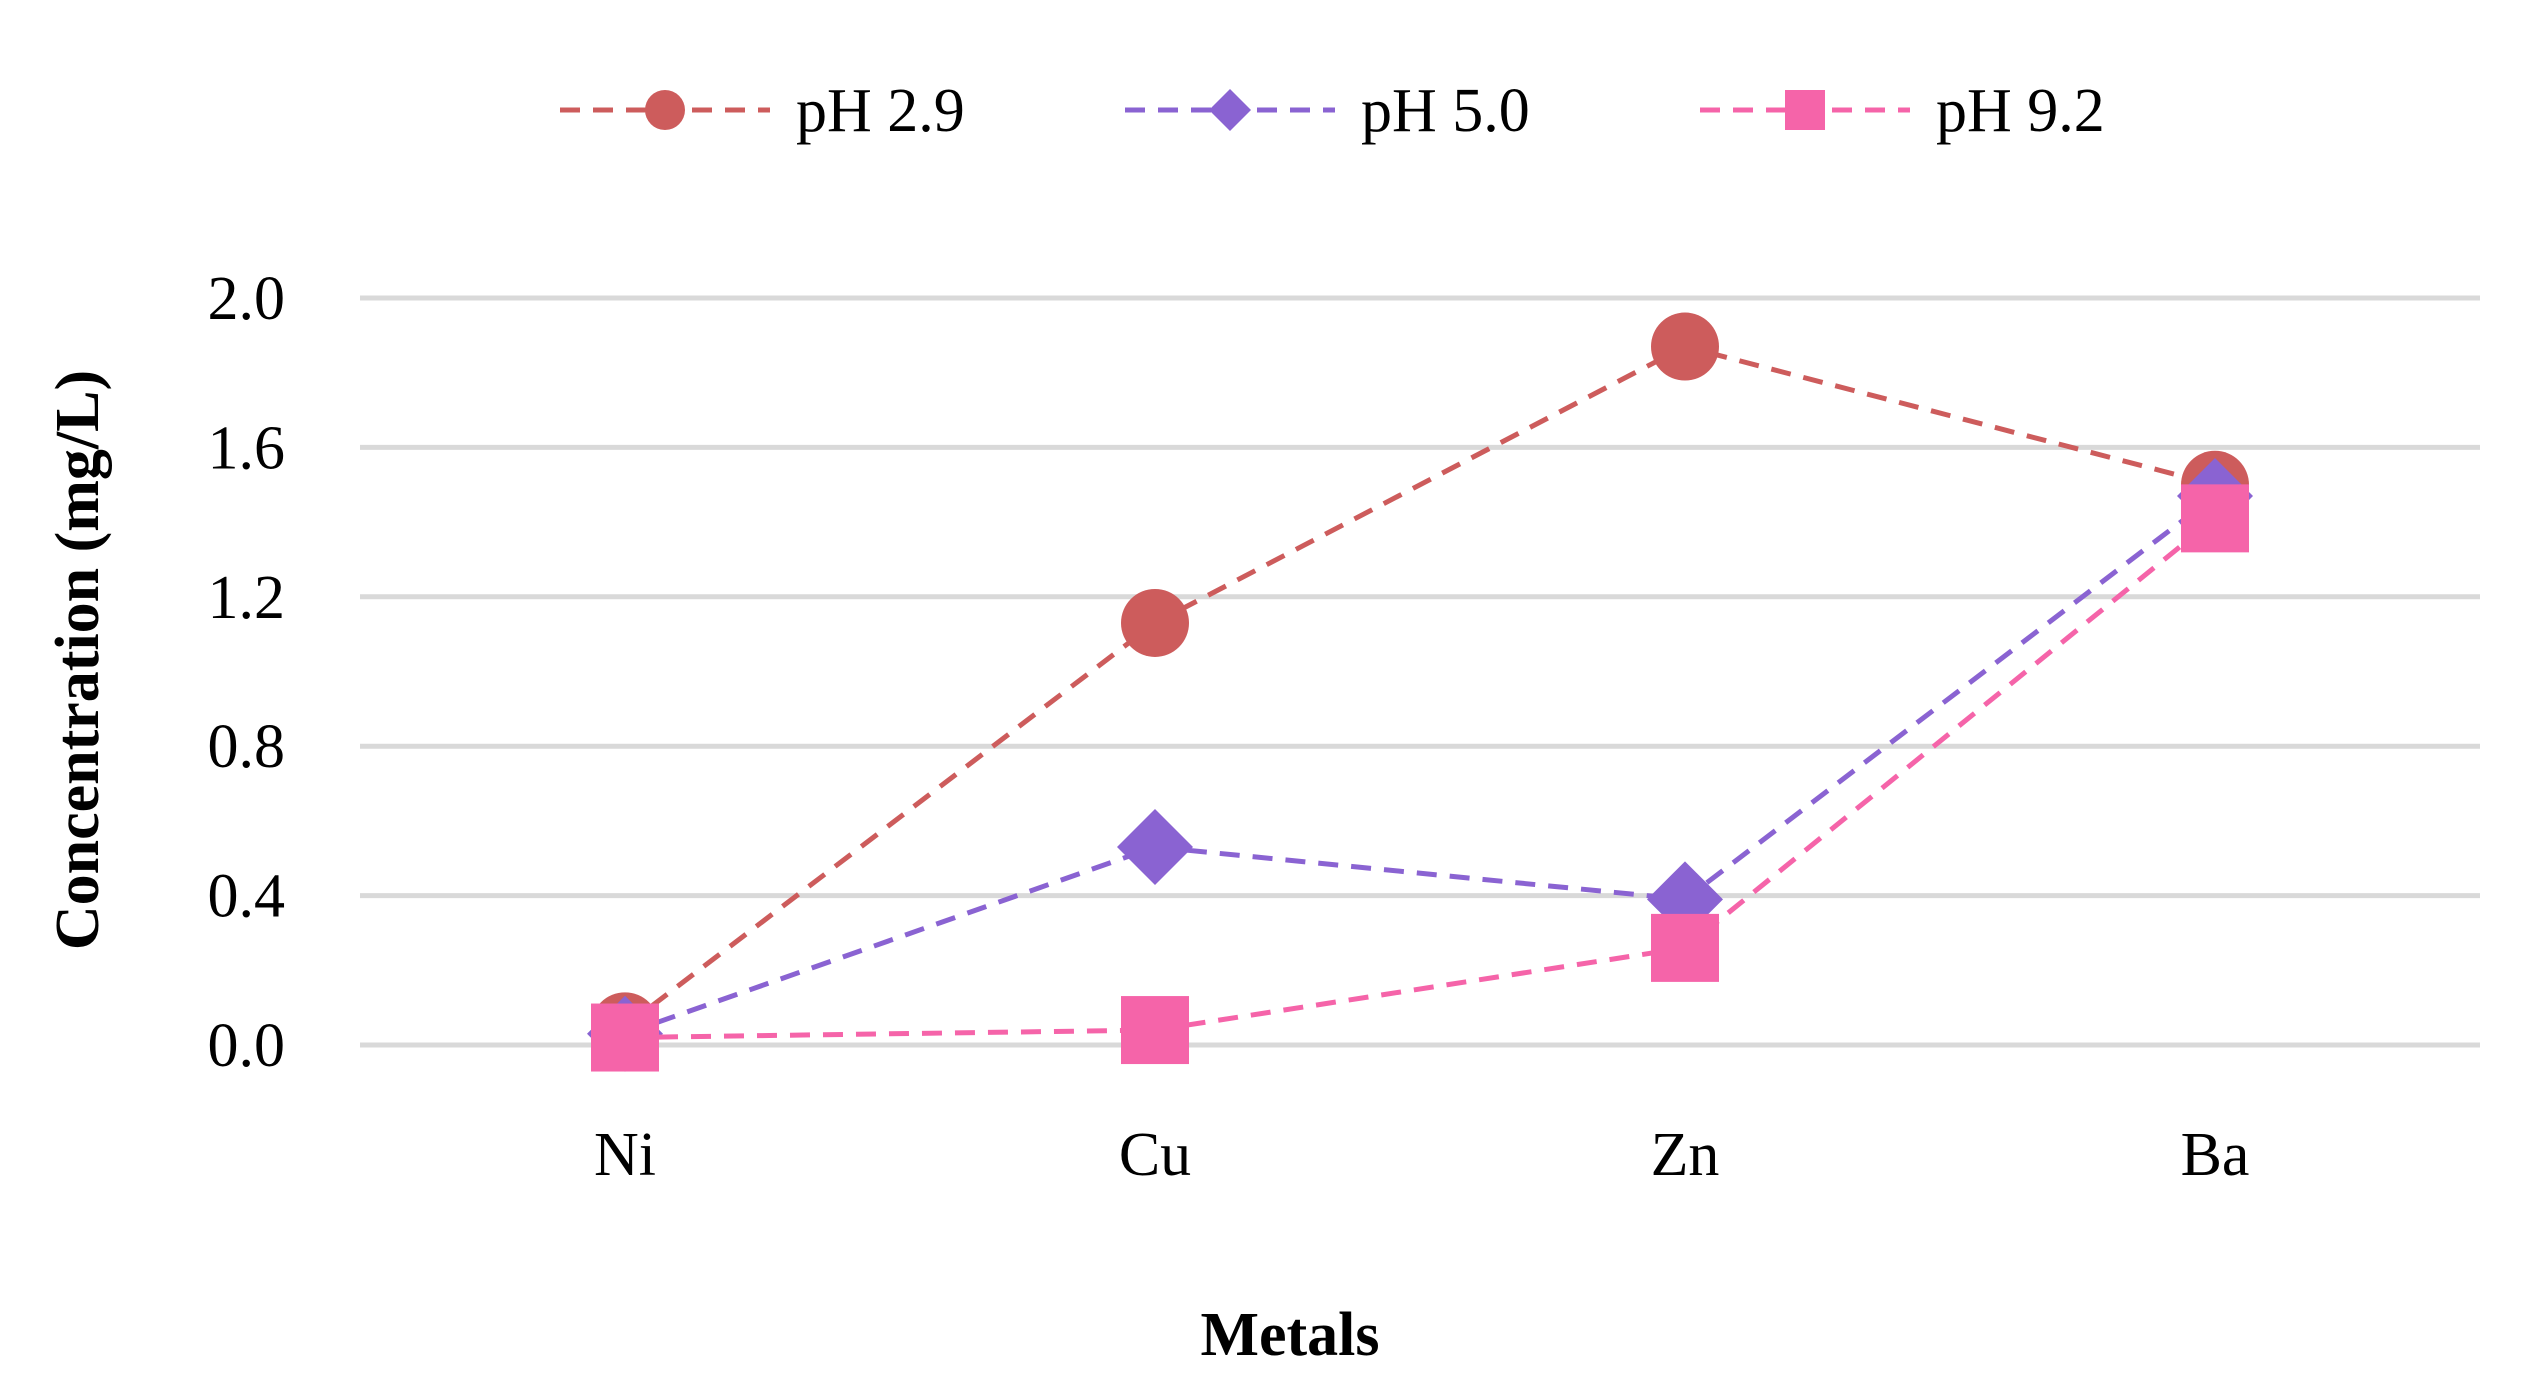 Image resolution: width=2537 pixels, height=1397 pixels. I want to click on x-tick-label: Ni, so click(625, 1155).